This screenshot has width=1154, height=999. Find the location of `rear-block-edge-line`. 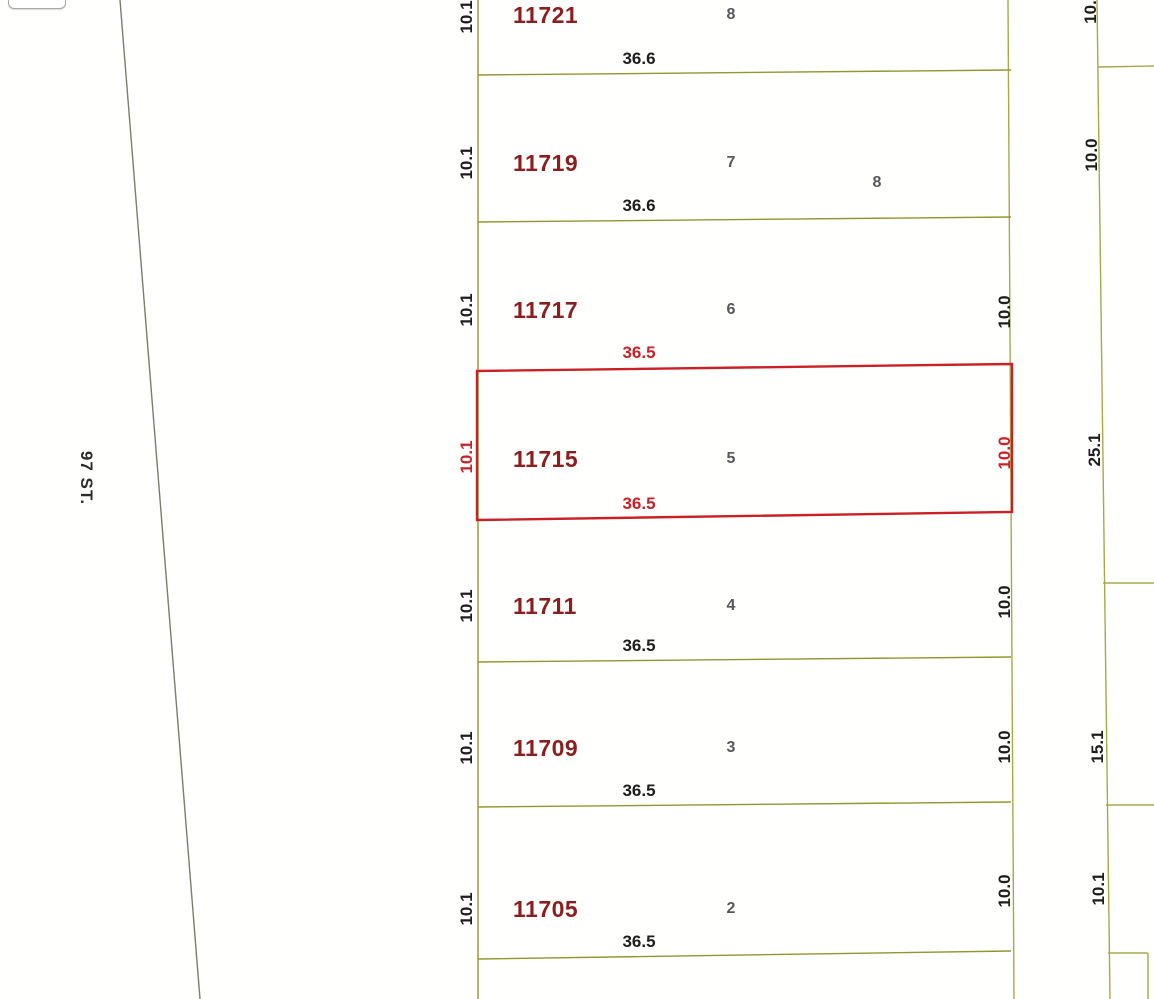

rear-block-edge-line is located at coordinates (1103, 499).